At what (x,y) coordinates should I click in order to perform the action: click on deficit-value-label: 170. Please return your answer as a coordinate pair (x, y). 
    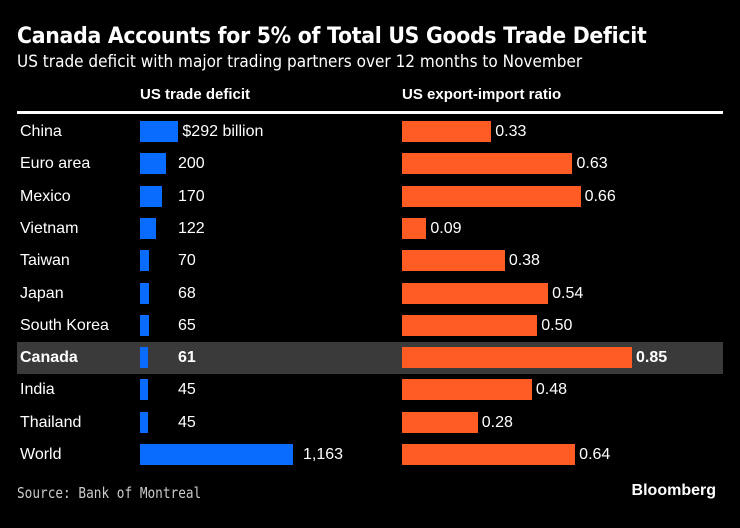
    Looking at the image, I should click on (191, 196).